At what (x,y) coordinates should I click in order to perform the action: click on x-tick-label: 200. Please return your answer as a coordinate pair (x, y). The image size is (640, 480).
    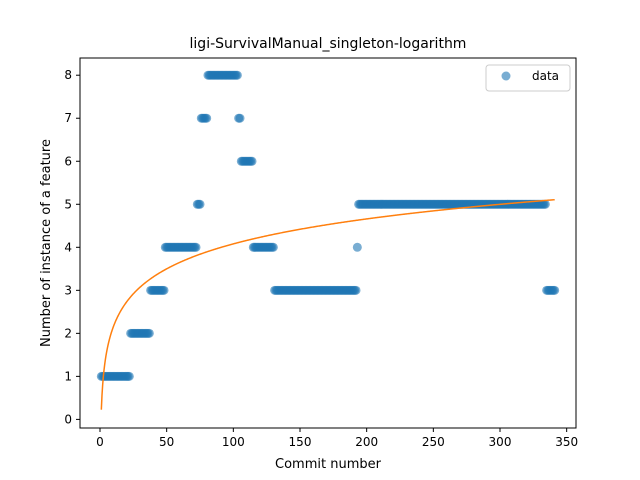
    Looking at the image, I should click on (366, 442).